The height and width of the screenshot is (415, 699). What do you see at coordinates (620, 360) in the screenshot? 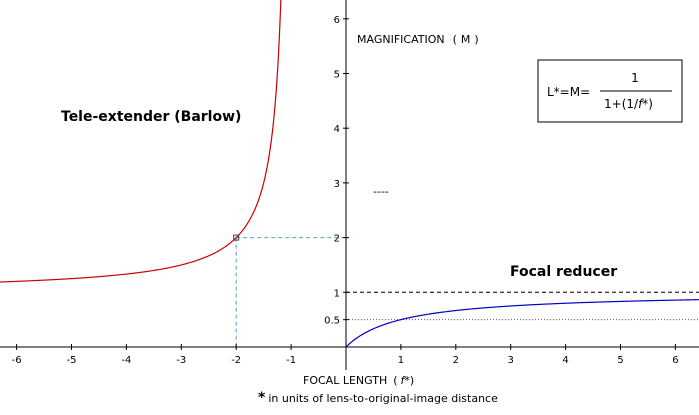
I see `x-tick-label-5: 5` at bounding box center [620, 360].